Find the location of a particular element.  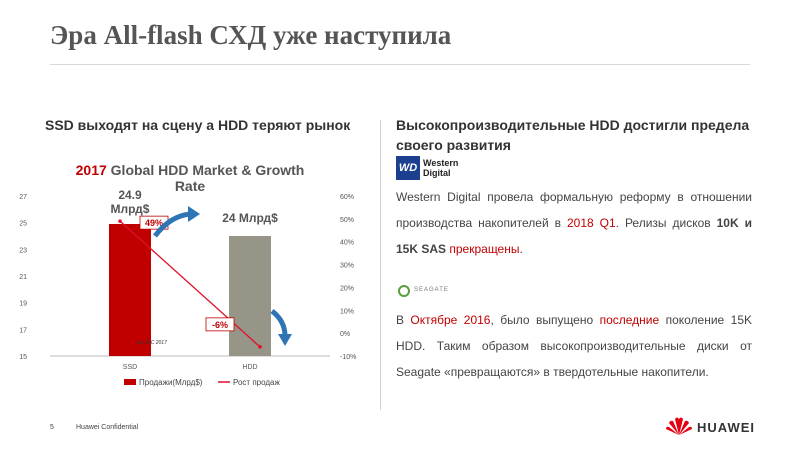

chart-title-year: 2017 is located at coordinates (91, 170).